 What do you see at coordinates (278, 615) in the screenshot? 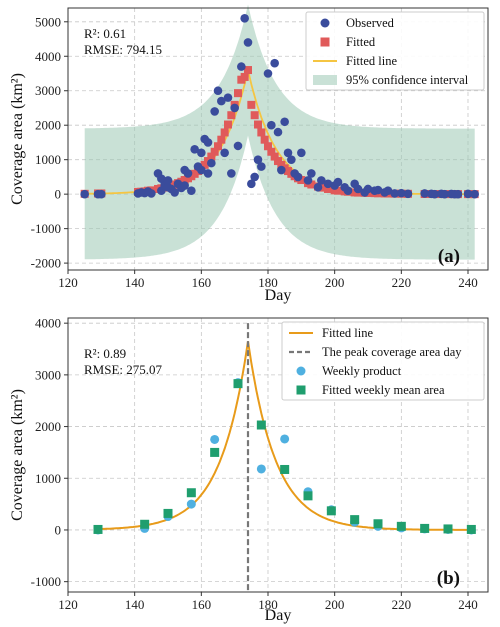
I see `panel-b-x-axis-title: Day` at bounding box center [278, 615].